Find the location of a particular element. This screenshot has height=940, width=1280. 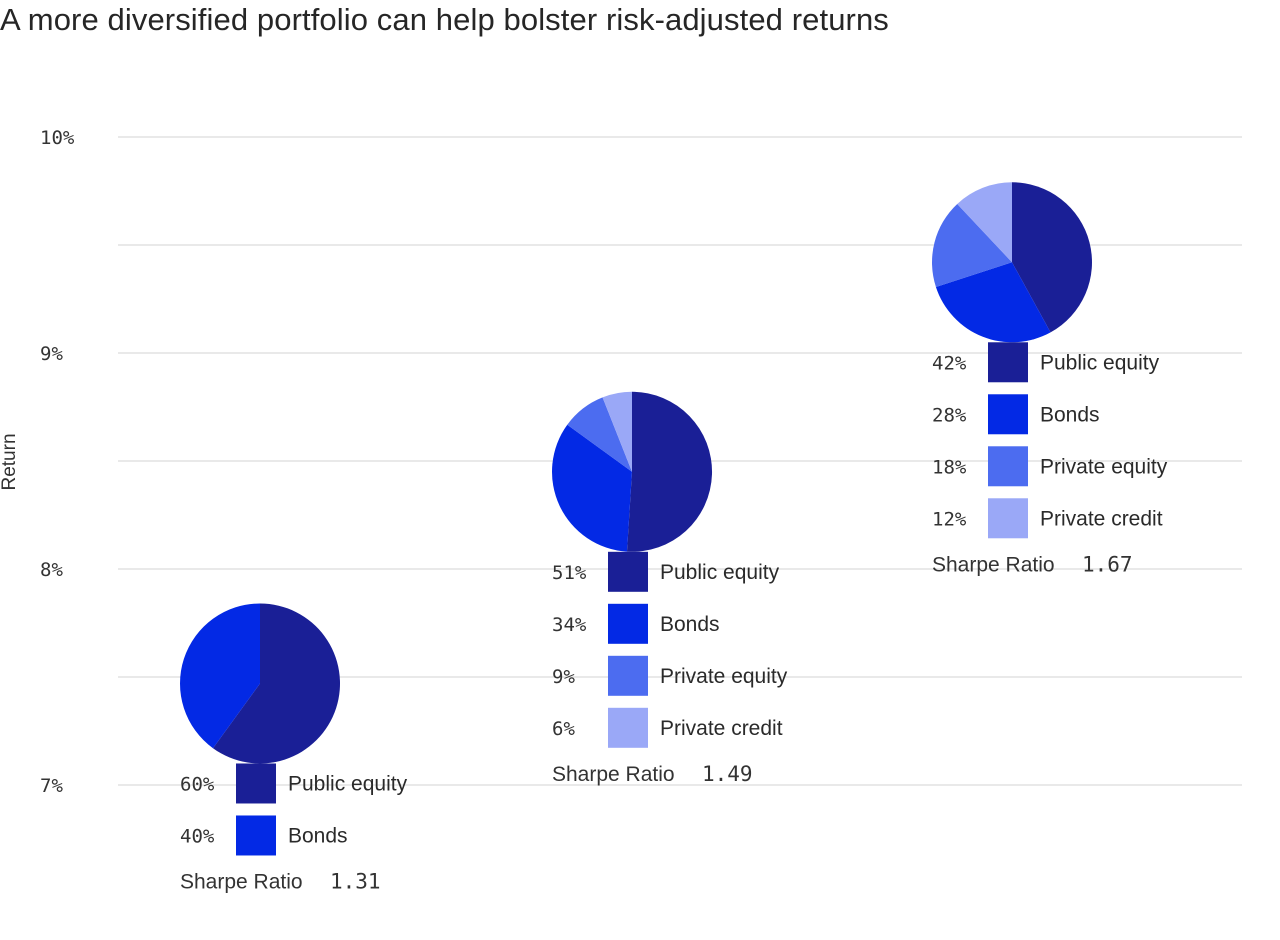

legend-value: 28% is located at coordinates (949, 415).